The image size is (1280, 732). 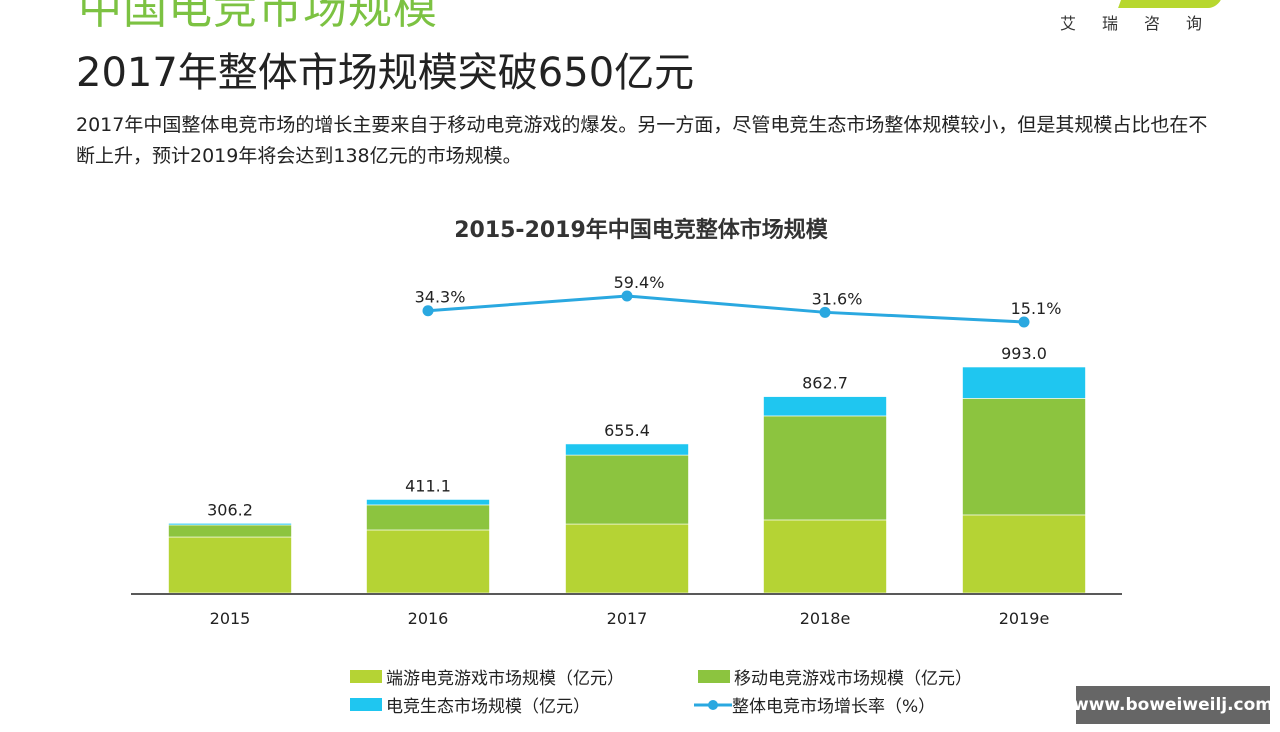 I want to click on legend-item-pc: 端游电竞游戏市场规模（亿元）, so click(x=487, y=676).